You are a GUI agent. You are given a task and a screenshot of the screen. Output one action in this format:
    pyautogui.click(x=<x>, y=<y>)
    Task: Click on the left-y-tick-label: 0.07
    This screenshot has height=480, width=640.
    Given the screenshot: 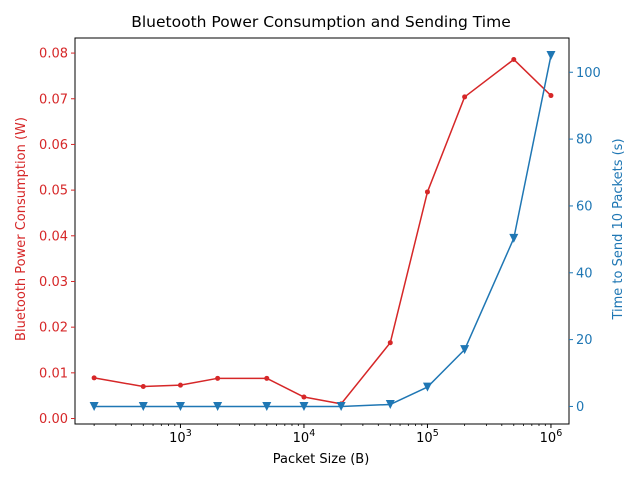 What is the action you would take?
    pyautogui.click(x=53, y=99)
    